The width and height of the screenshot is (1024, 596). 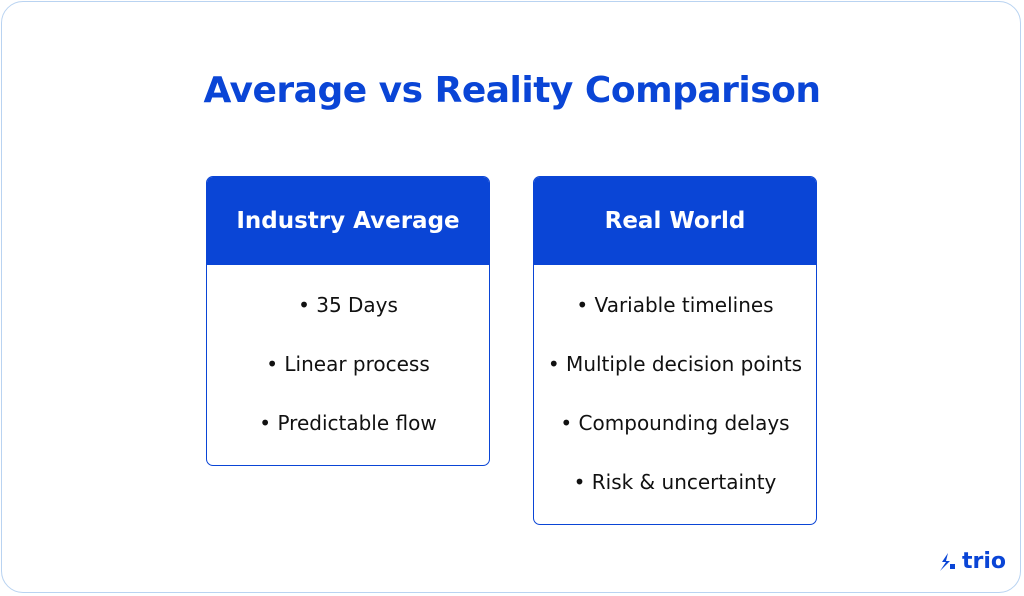 I want to click on card-header: Real World, so click(x=675, y=221).